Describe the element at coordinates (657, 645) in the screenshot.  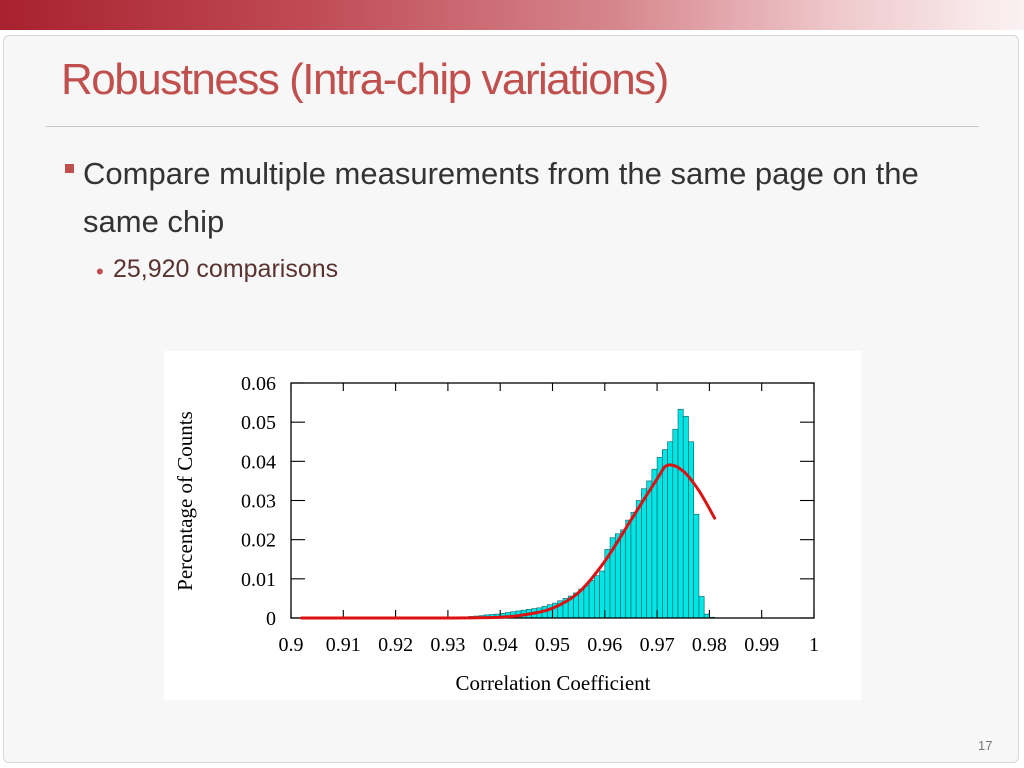
I see `x-tick-label: 0.97` at that location.